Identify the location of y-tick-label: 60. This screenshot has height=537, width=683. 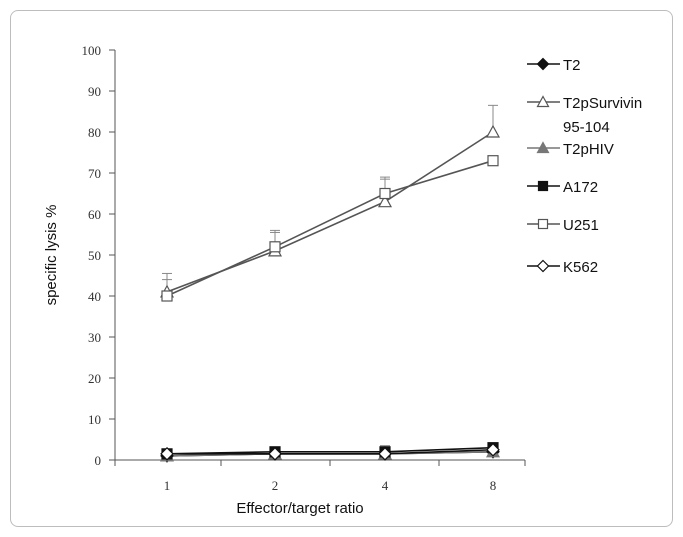
(94, 214).